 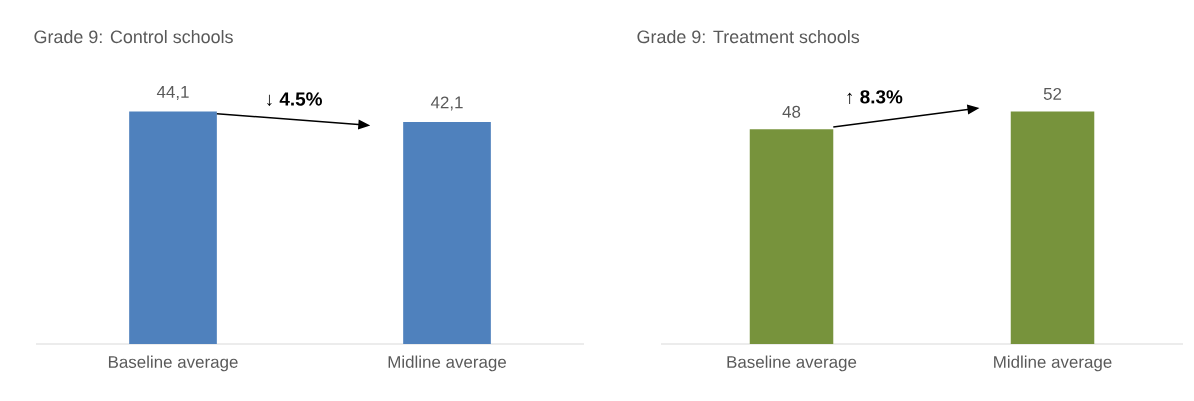 I want to click on text: ↓ 4.5%, so click(x=294, y=99).